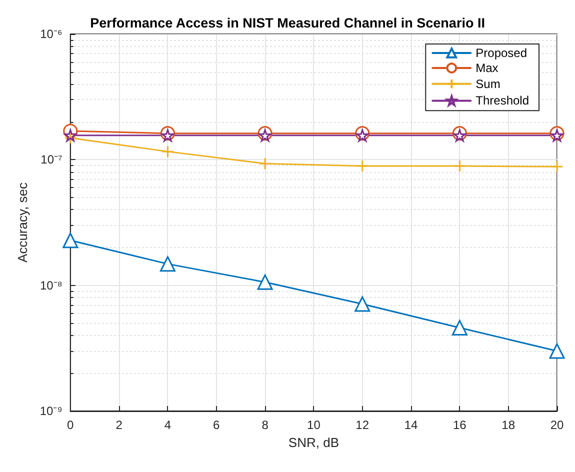  What do you see at coordinates (503, 101) in the screenshot?
I see `legend-label: Threshold` at bounding box center [503, 101].